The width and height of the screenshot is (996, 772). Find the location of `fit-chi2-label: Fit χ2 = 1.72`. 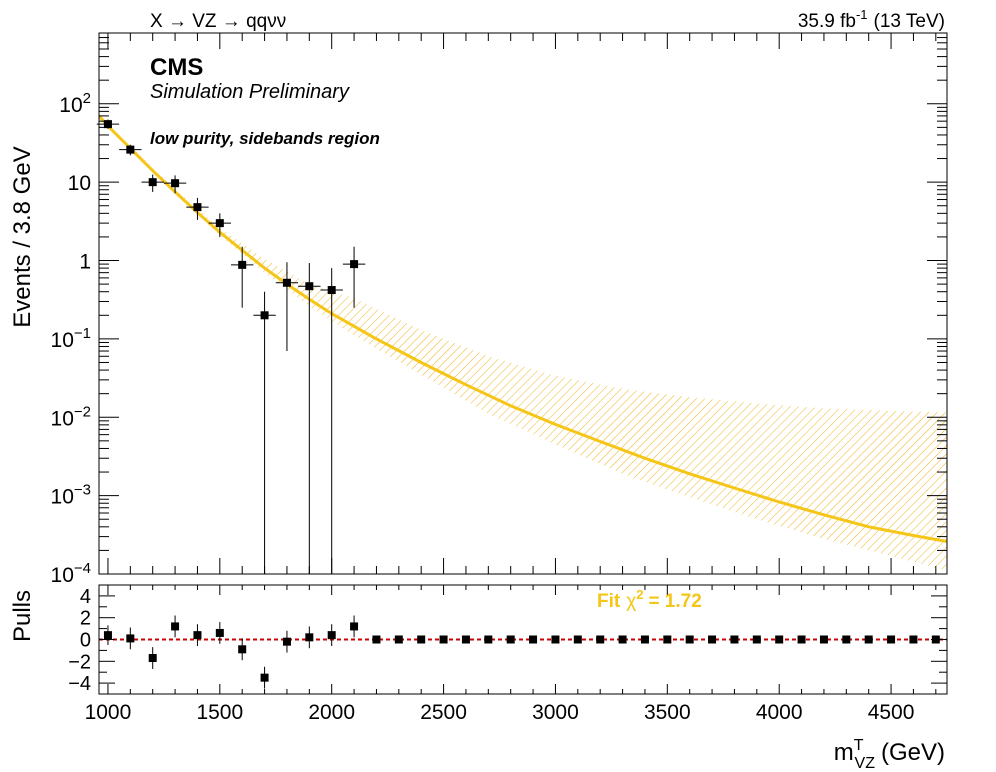

fit-chi2-label: Fit χ2 = 1.72 is located at coordinates (649, 599).